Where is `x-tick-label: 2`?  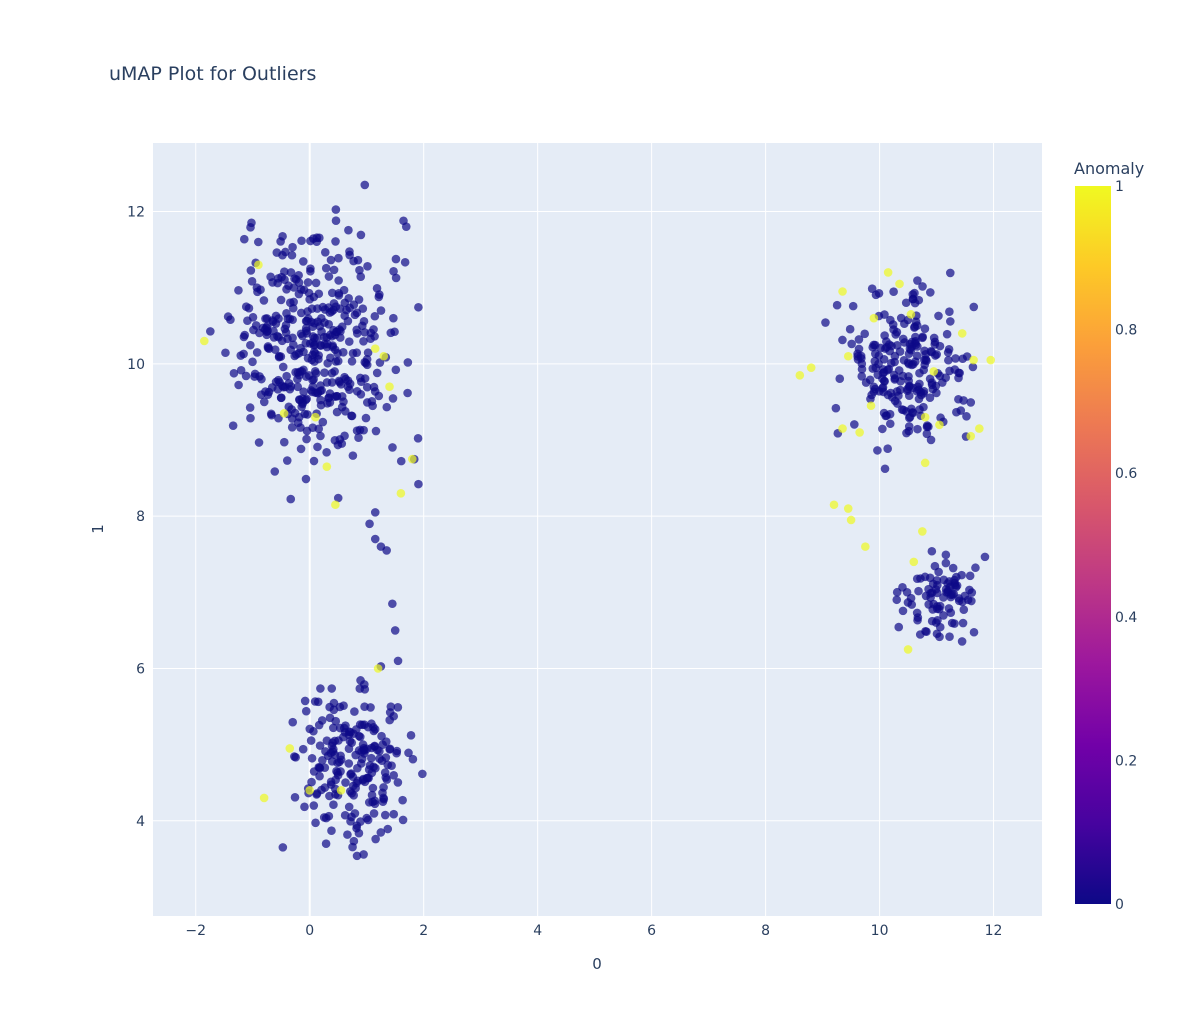
x-tick-label: 2 is located at coordinates (423, 931).